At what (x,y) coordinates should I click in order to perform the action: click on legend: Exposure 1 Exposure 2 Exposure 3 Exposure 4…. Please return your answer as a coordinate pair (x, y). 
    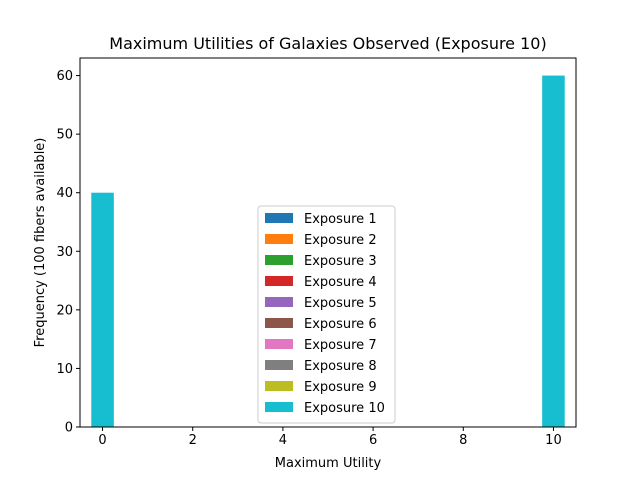
    Looking at the image, I should click on (326, 314).